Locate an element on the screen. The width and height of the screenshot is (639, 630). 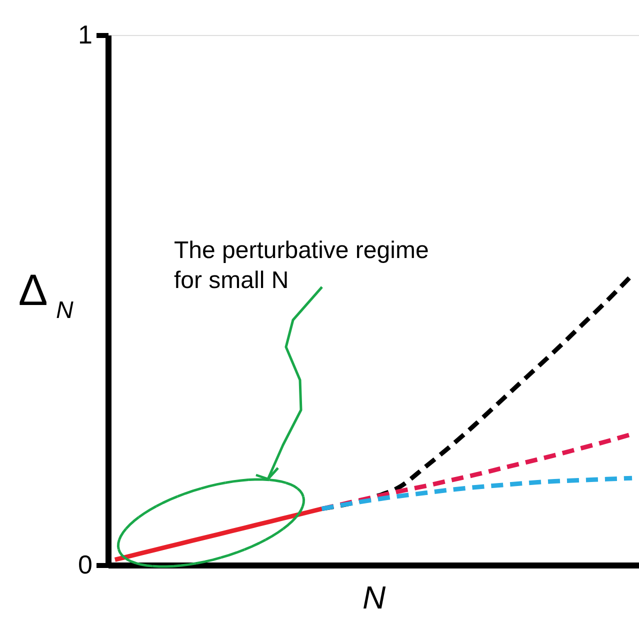
y-tick-label: 0 is located at coordinates (85, 565).